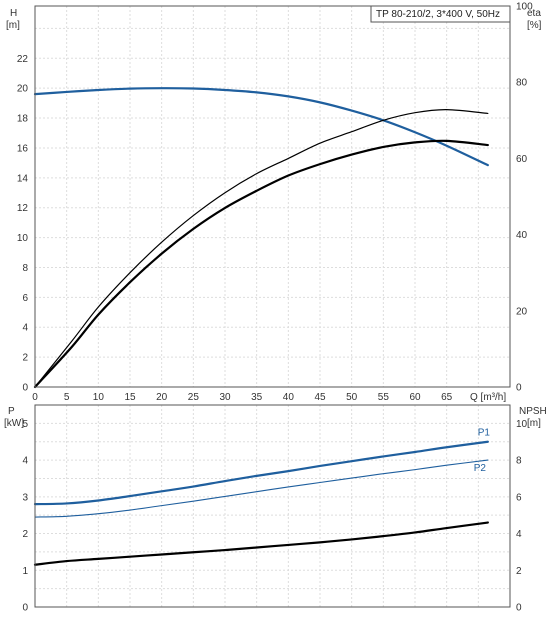 The width and height of the screenshot is (553, 620). What do you see at coordinates (25, 328) in the screenshot?
I see `top-left-tick-label: 4` at bounding box center [25, 328].